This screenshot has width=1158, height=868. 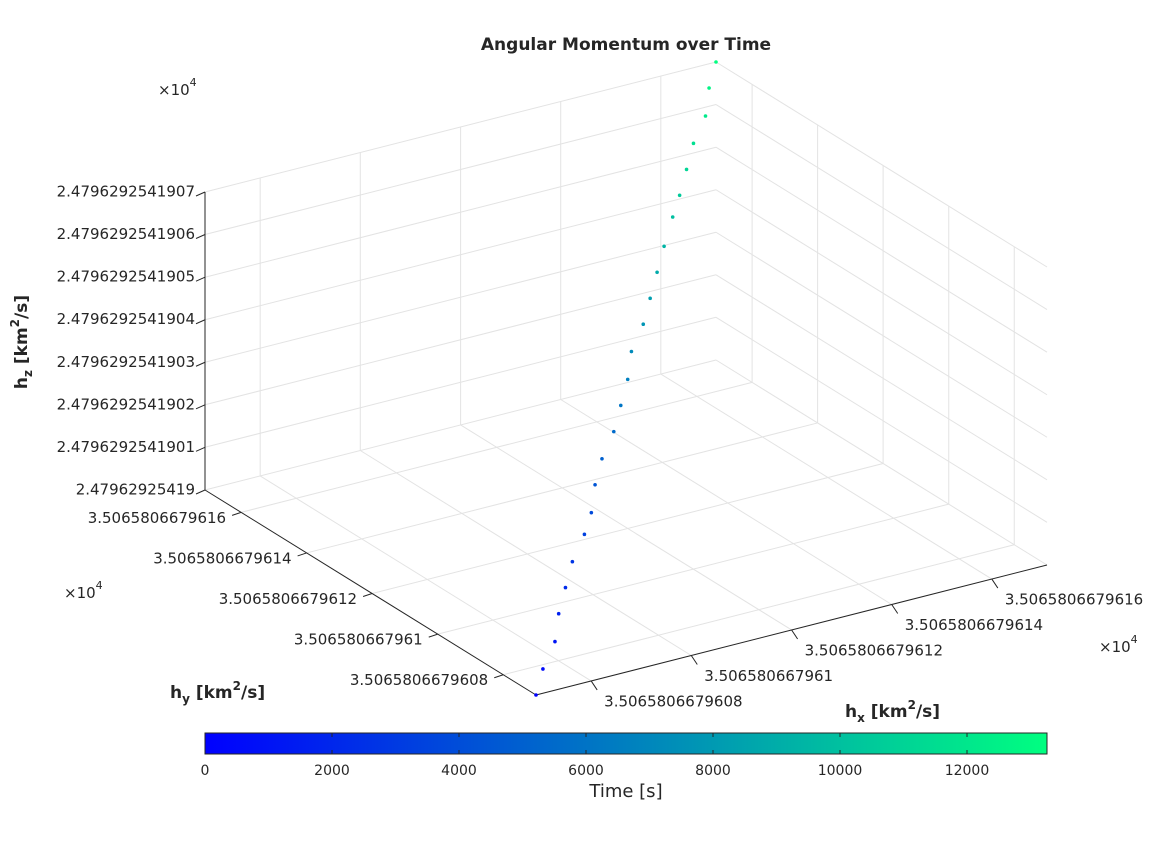 I want to click on y-tick-label: 3.5065806679614, so click(x=222, y=558).